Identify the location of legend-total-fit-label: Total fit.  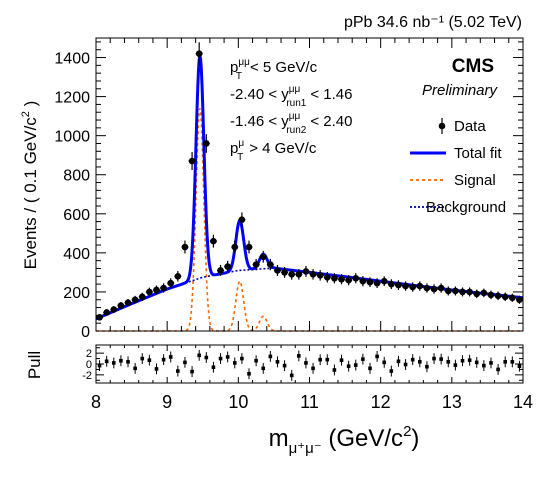
(478, 153).